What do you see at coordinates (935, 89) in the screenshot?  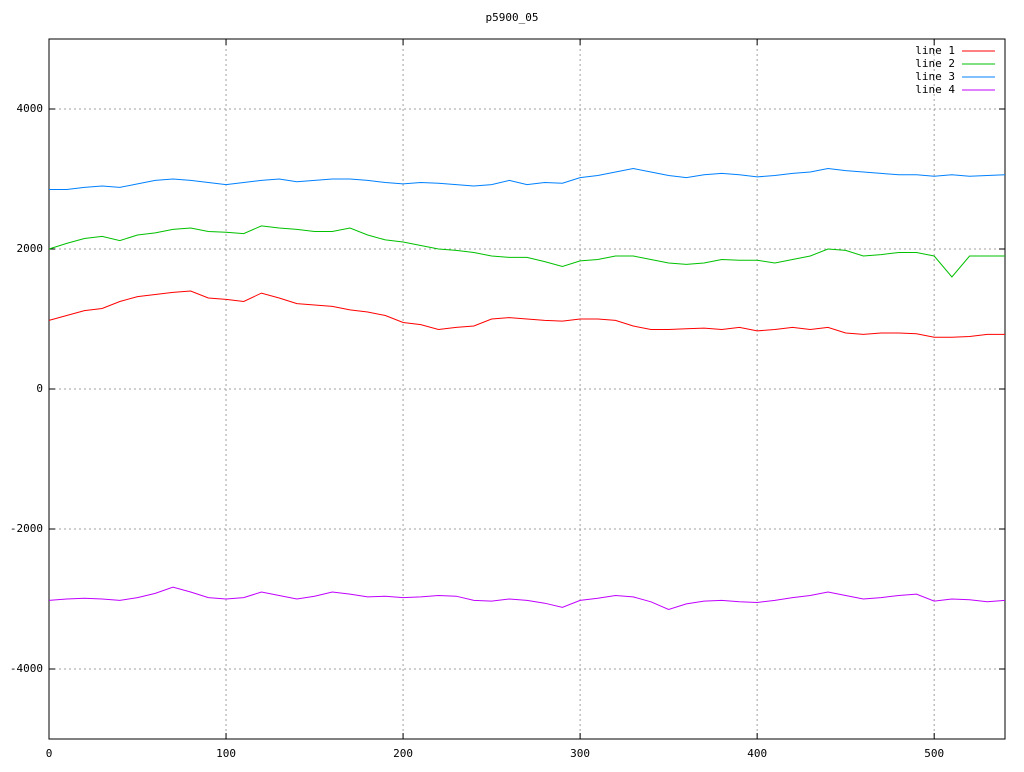 I see `legend-label: line 4` at bounding box center [935, 89].